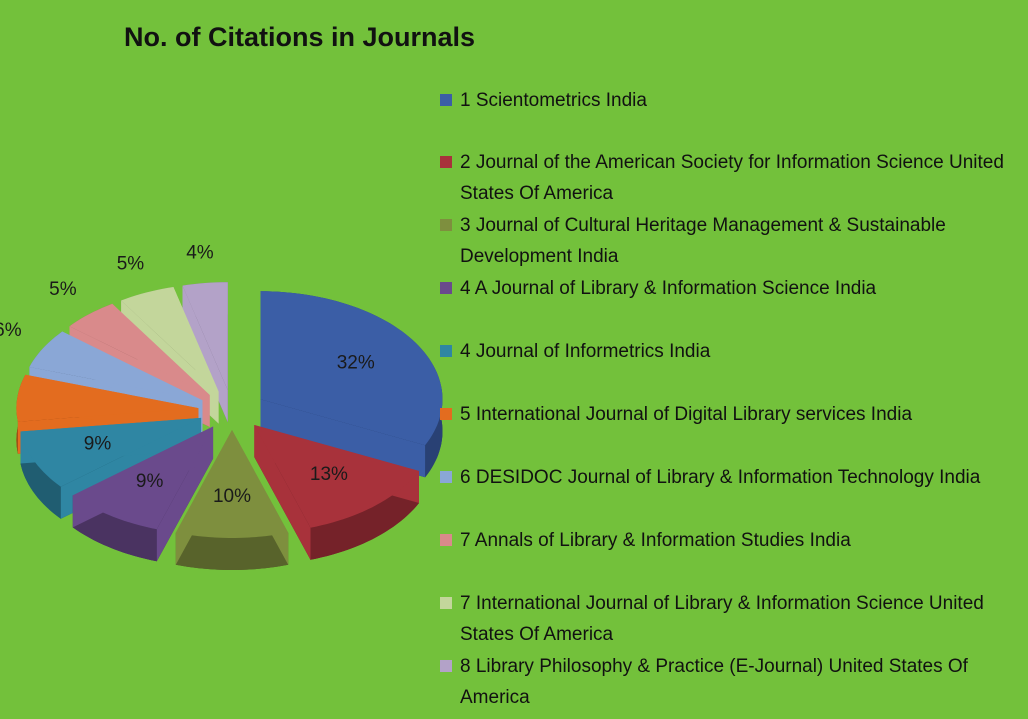 The image size is (1028, 719). I want to click on legend-item: 4 Journal of Informetrics India, so click(734, 351).